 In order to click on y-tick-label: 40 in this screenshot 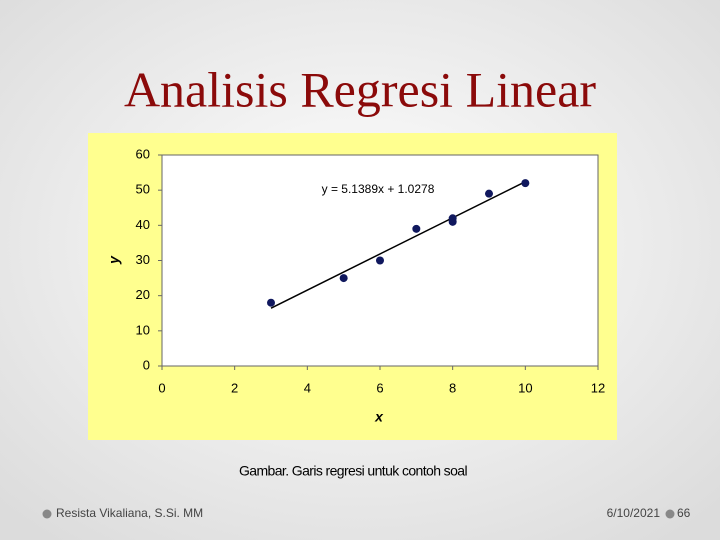, I will do `click(143, 224)`.